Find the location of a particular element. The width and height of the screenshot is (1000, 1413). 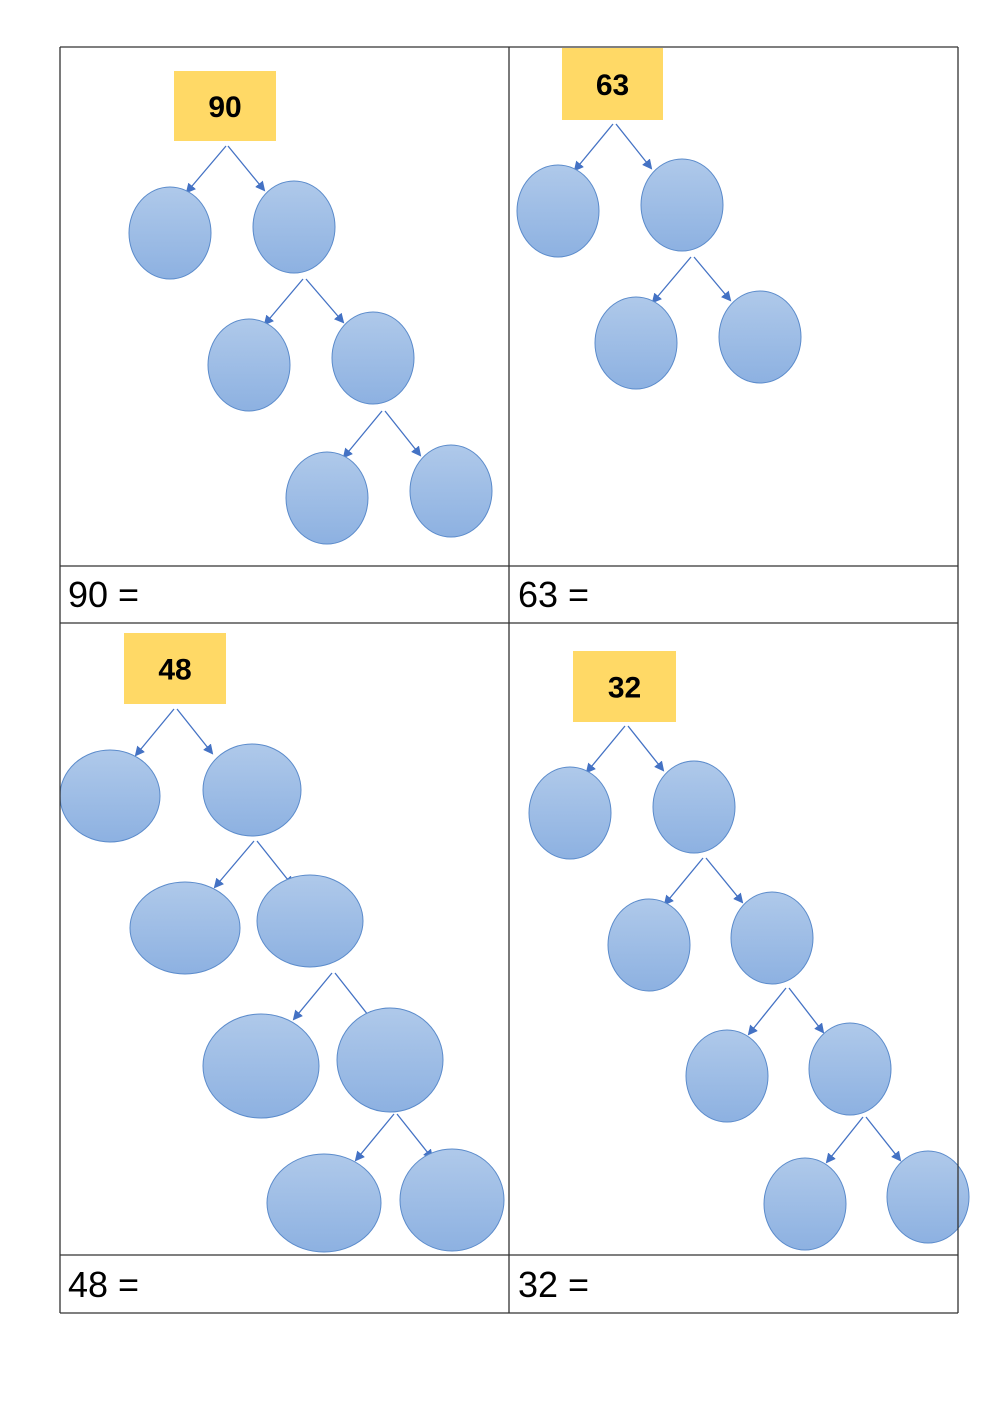

root-number: 32 is located at coordinates (624, 688).